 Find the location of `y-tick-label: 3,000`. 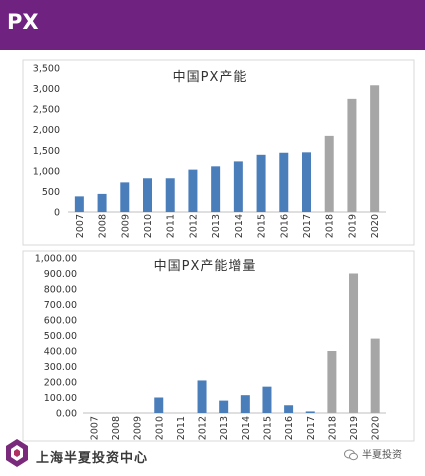

y-tick-label: 3,000 is located at coordinates (46, 89).